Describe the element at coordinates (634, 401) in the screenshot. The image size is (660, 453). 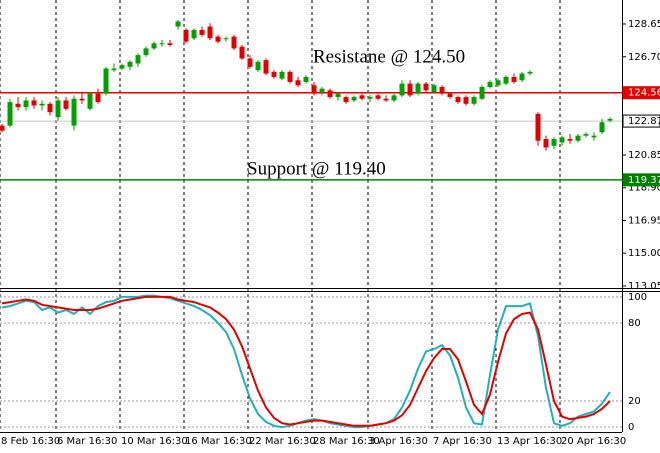
I see `y-tick-label: 20` at that location.